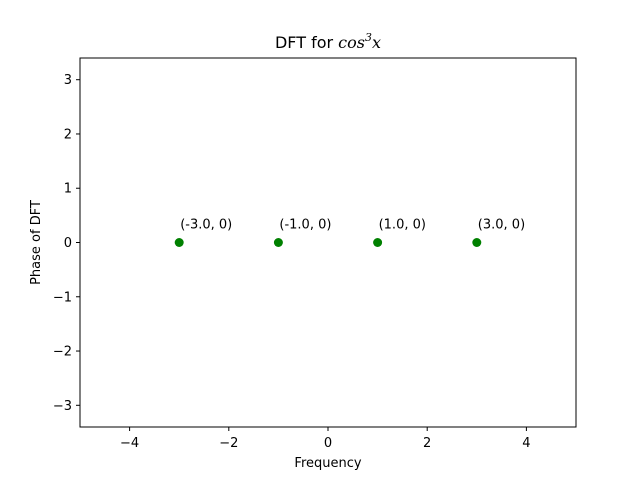 Image resolution: width=640 pixels, height=480 pixels. I want to click on x-tick-label: −2, so click(228, 443).